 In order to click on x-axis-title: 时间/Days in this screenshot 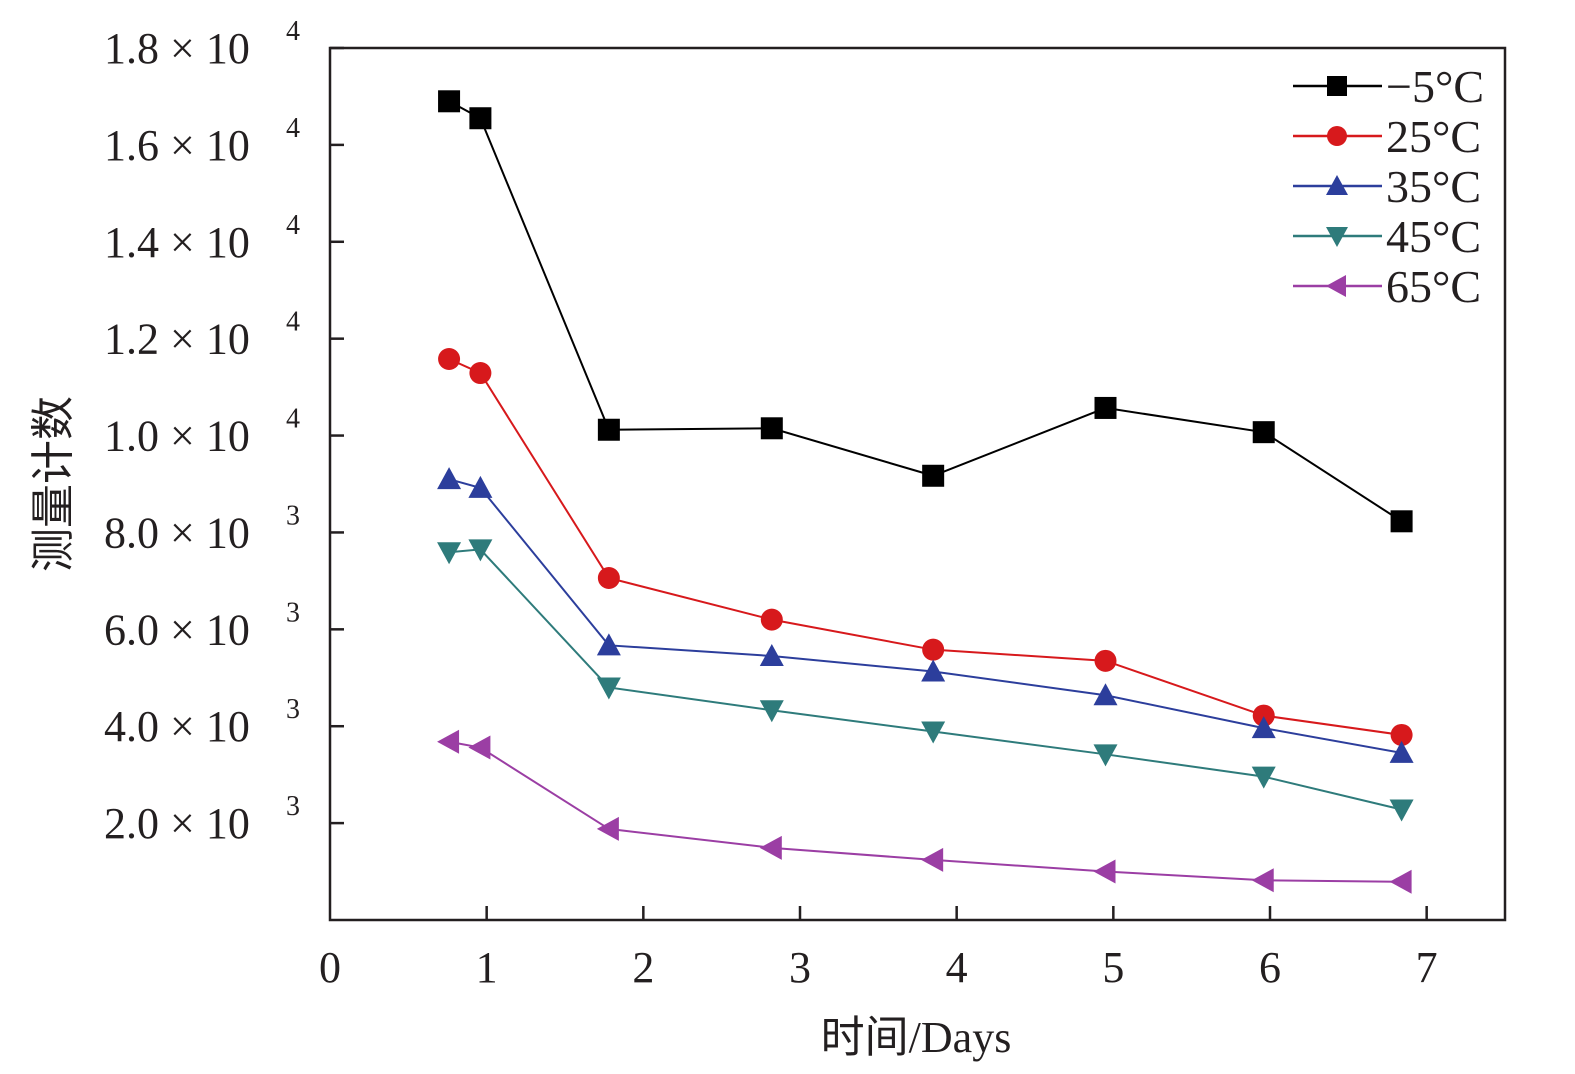, I will do `click(916, 1037)`.